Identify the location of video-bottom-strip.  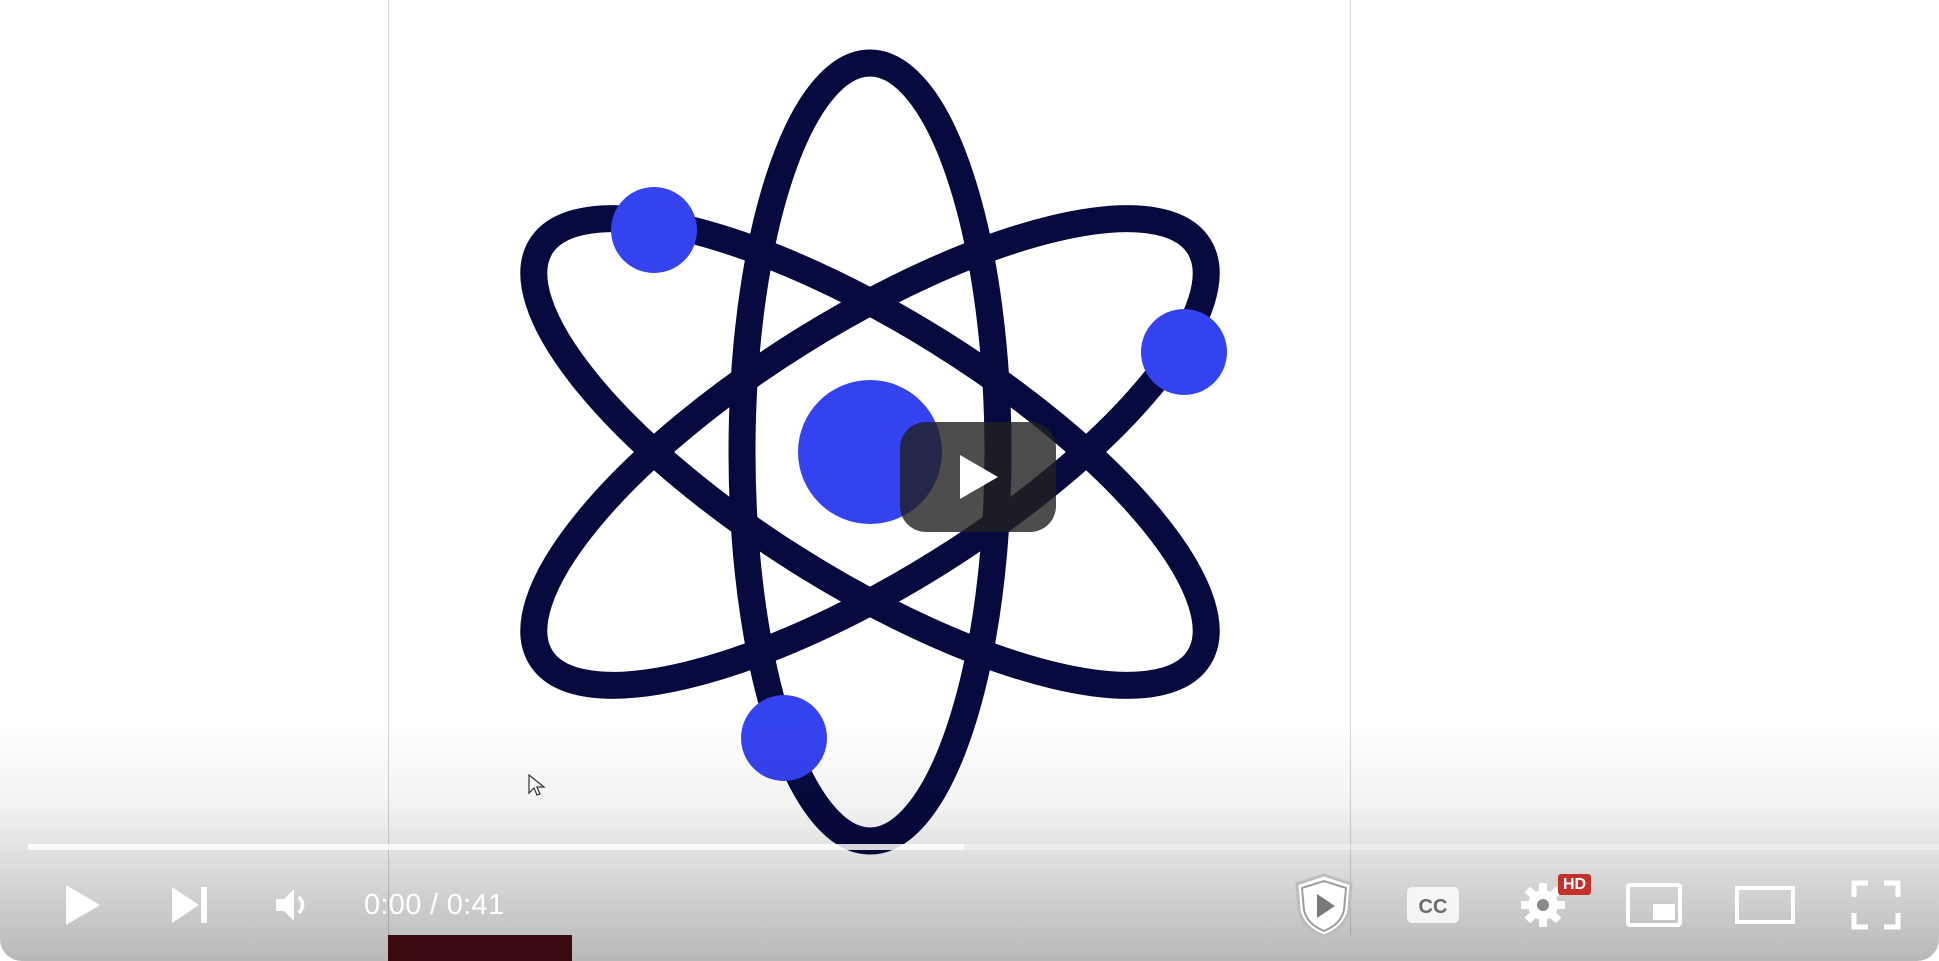
(480, 948).